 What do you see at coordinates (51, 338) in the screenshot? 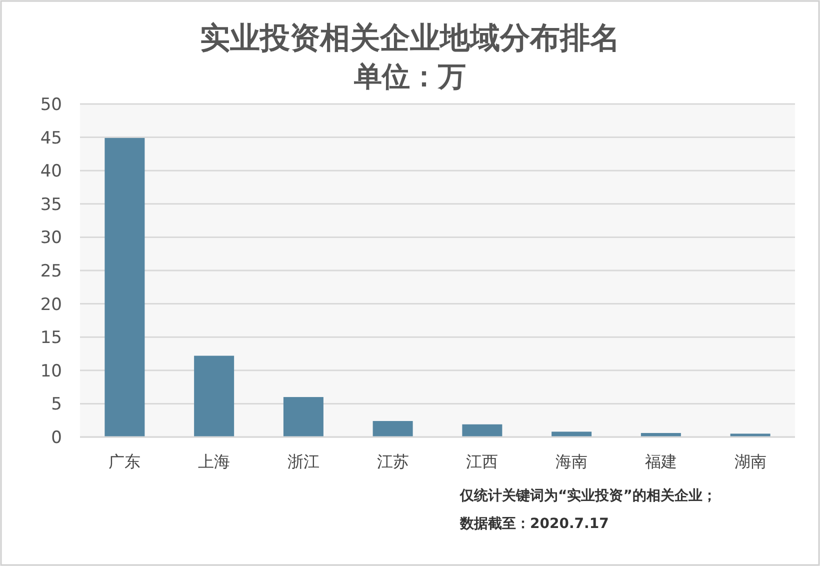
I see `y-tick-label: 15` at bounding box center [51, 338].